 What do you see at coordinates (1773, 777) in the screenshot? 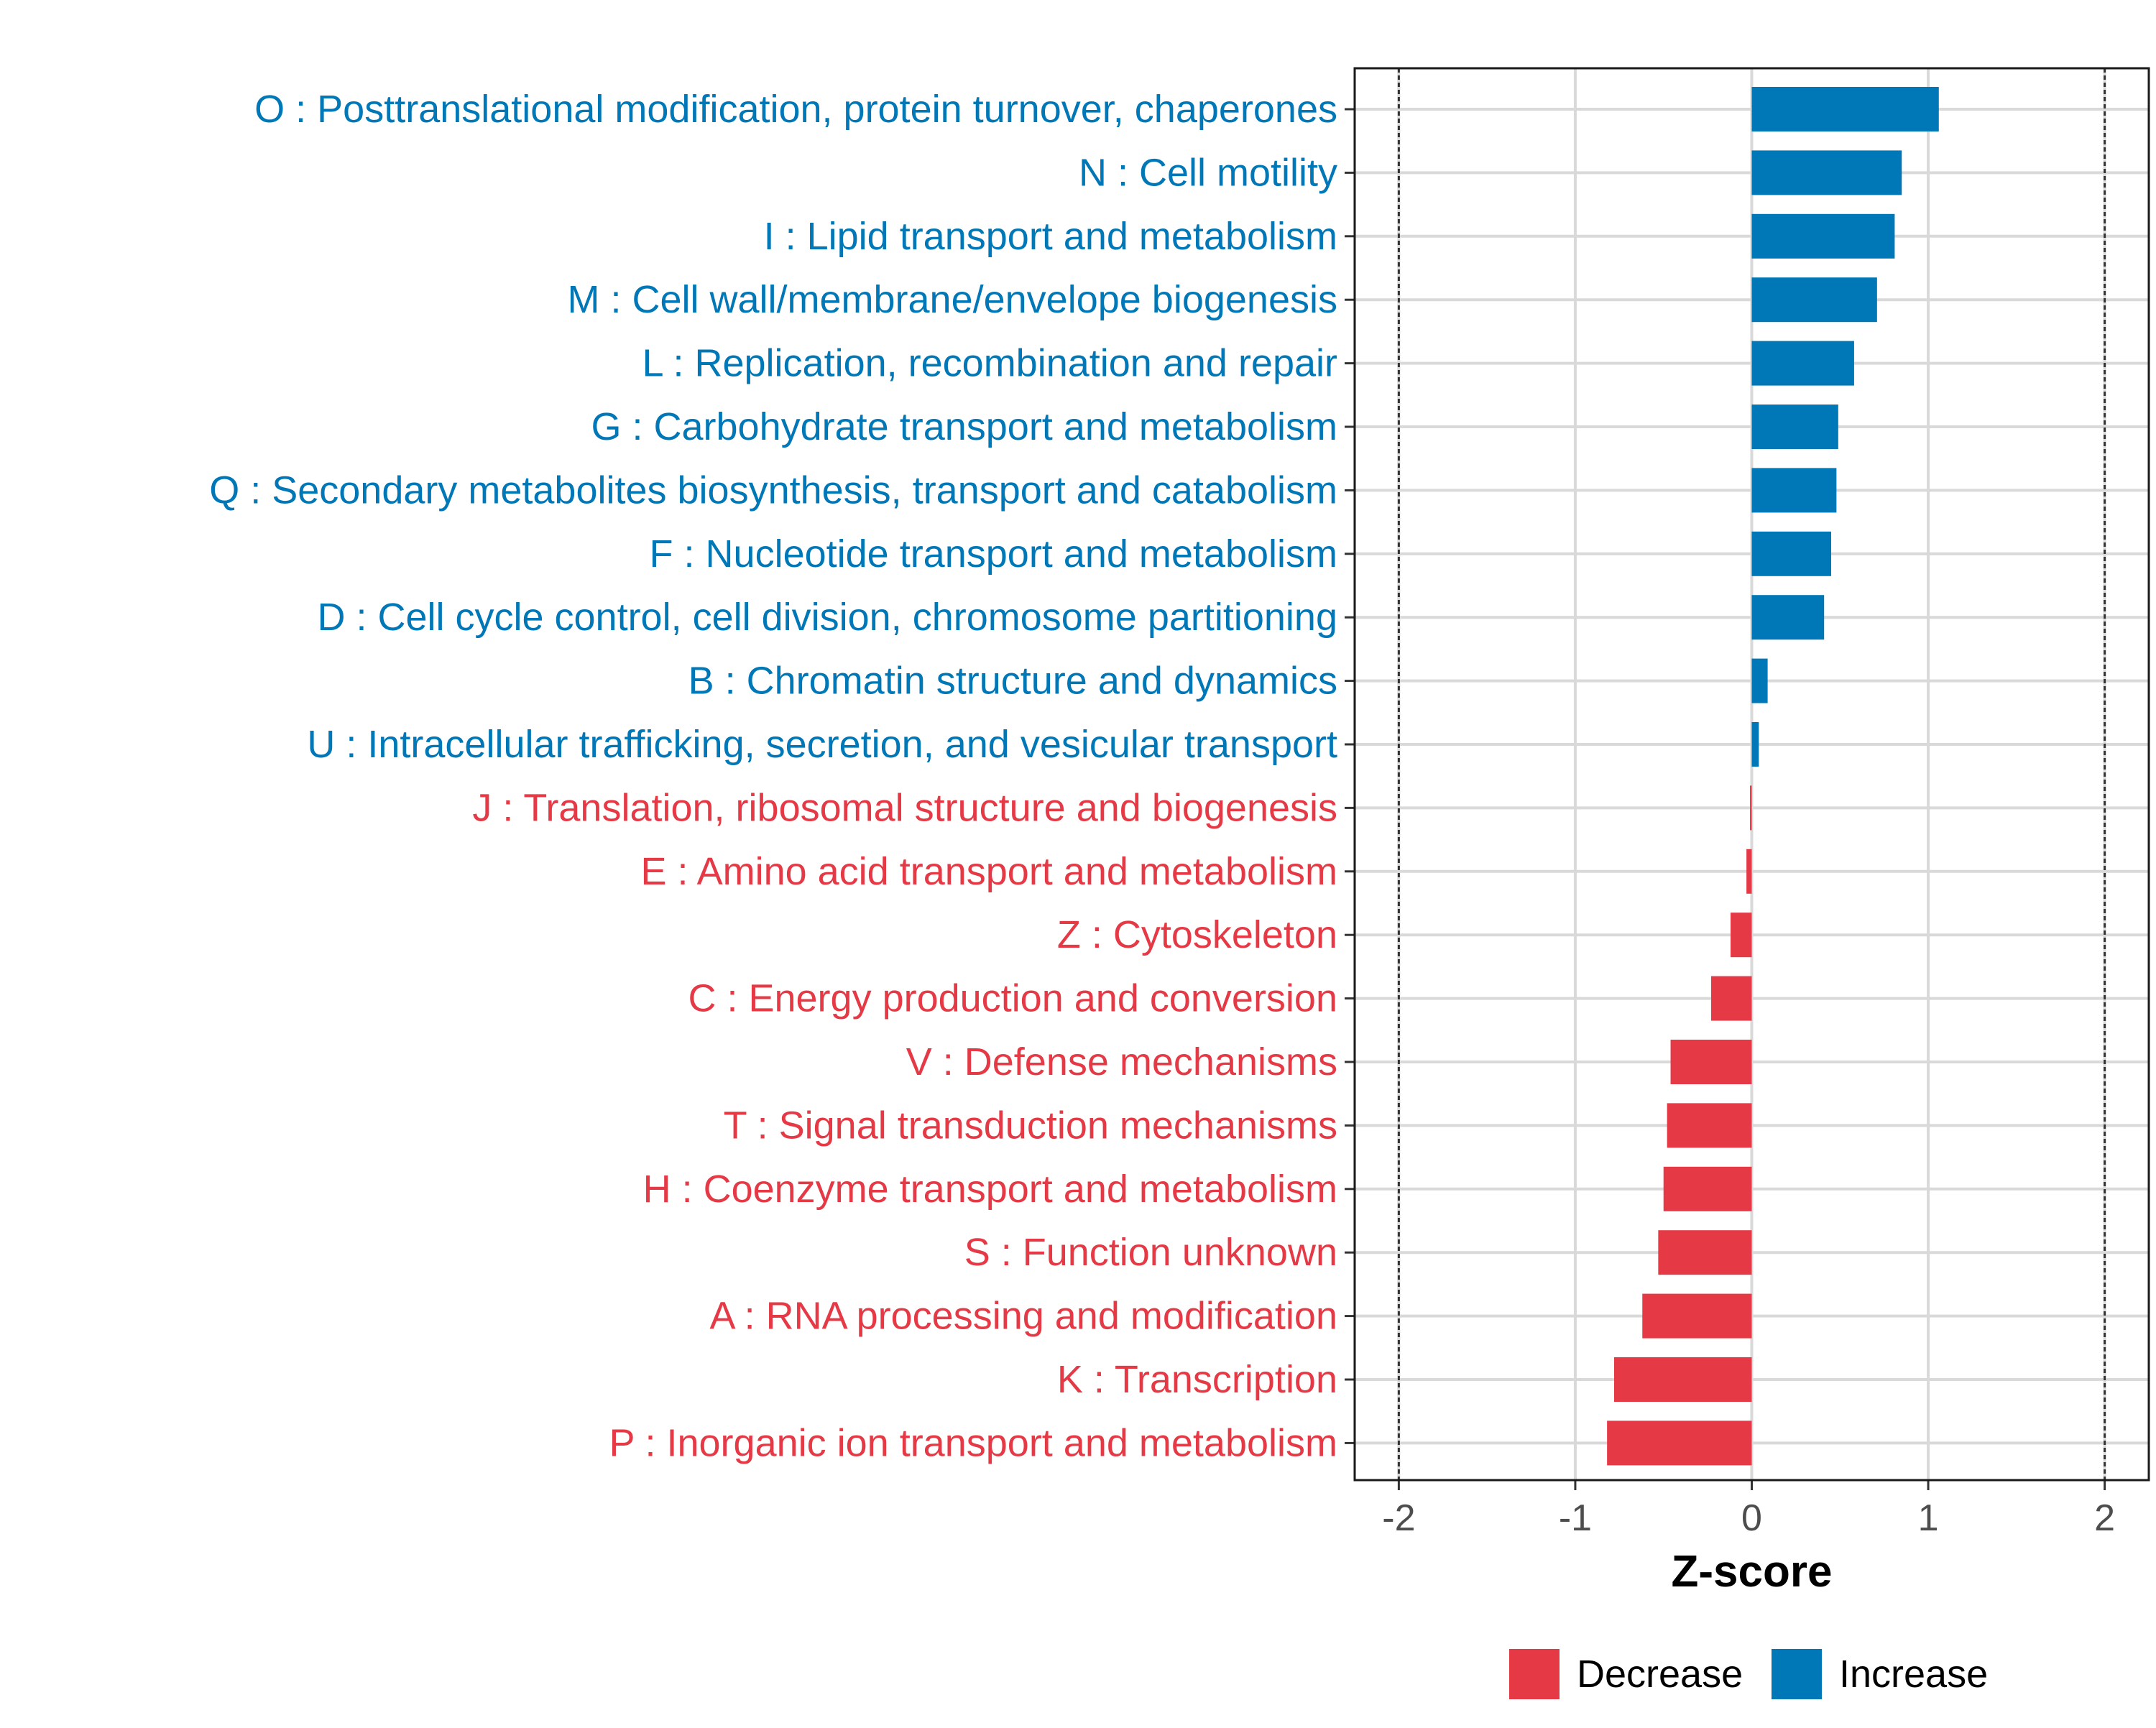
I see `bars` at bounding box center [1773, 777].